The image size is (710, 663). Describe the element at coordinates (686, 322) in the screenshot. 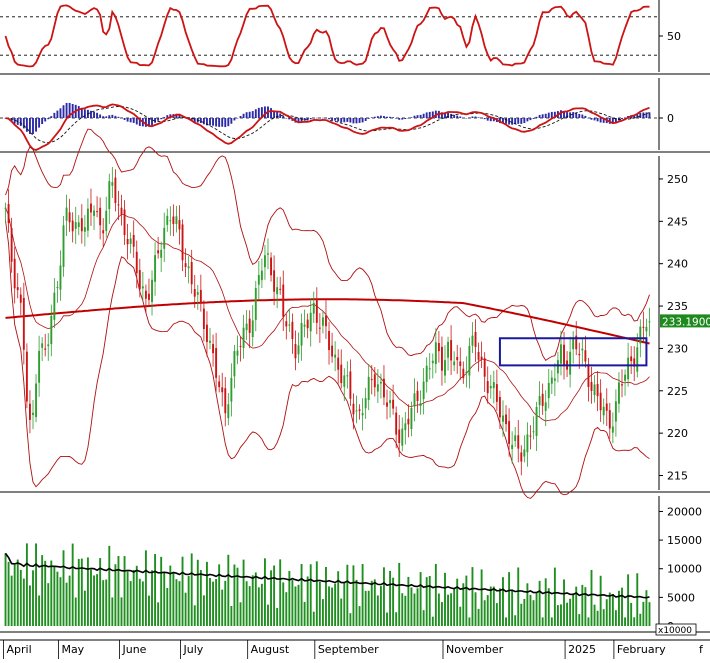

I see `last-price-label: 233.1900` at that location.